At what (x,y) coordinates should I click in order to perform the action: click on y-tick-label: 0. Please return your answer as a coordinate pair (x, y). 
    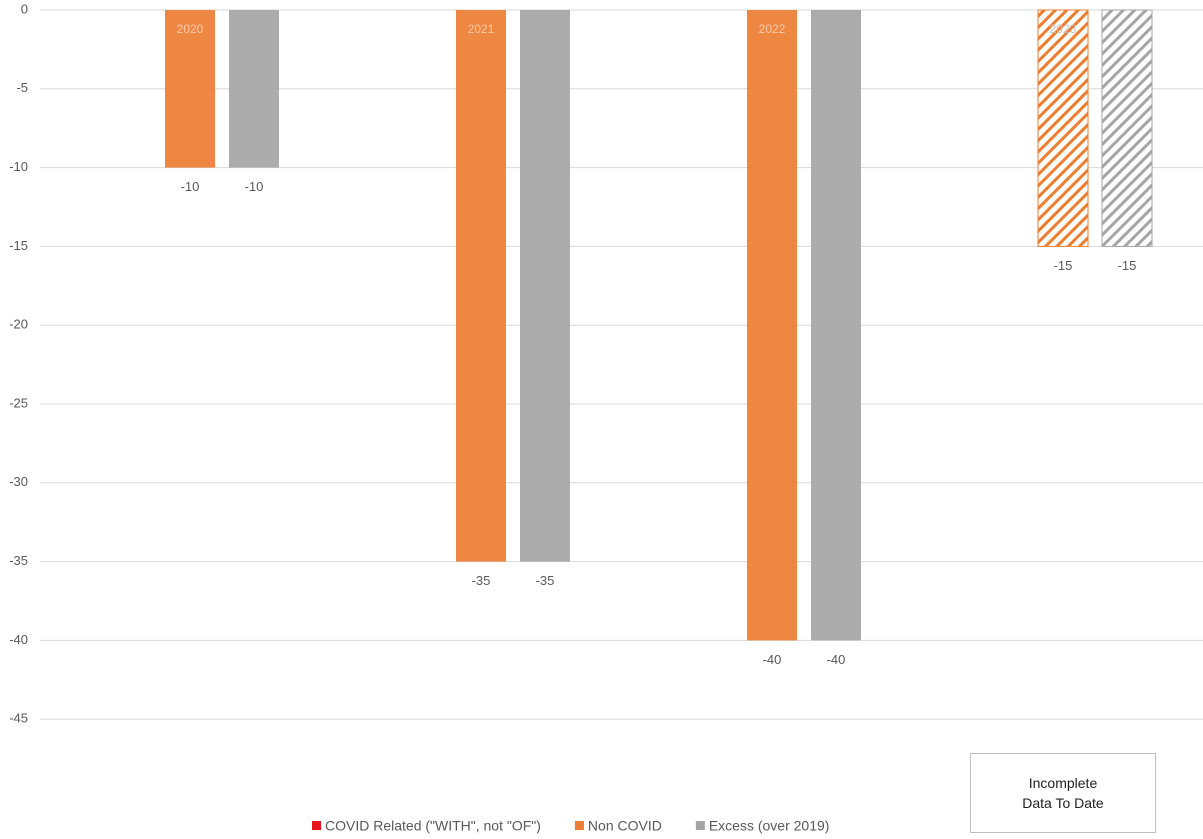
    Looking at the image, I should click on (24, 8).